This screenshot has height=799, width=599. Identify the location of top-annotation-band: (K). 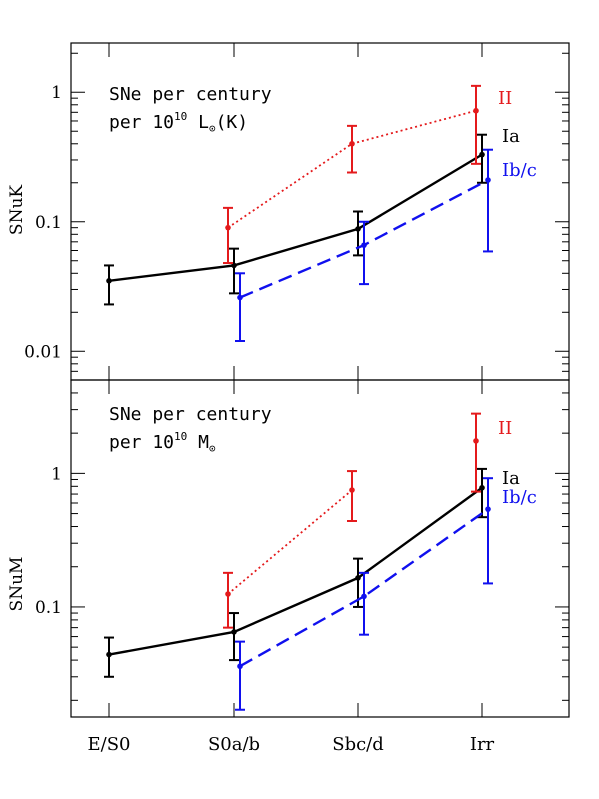
(232, 122).